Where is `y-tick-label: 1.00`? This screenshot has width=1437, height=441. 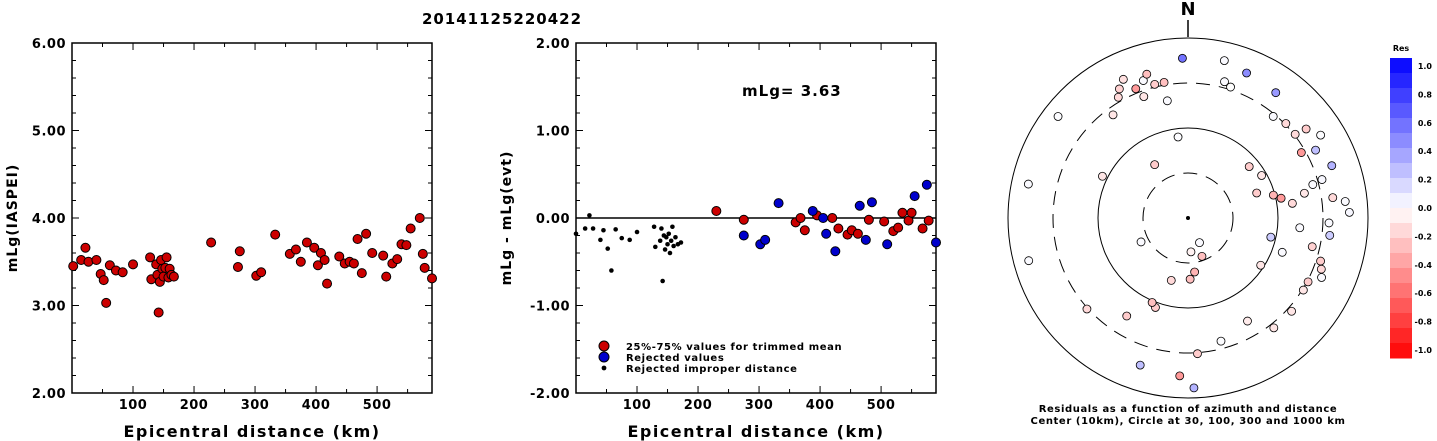
y-tick-label: 1.00 is located at coordinates (553, 132).